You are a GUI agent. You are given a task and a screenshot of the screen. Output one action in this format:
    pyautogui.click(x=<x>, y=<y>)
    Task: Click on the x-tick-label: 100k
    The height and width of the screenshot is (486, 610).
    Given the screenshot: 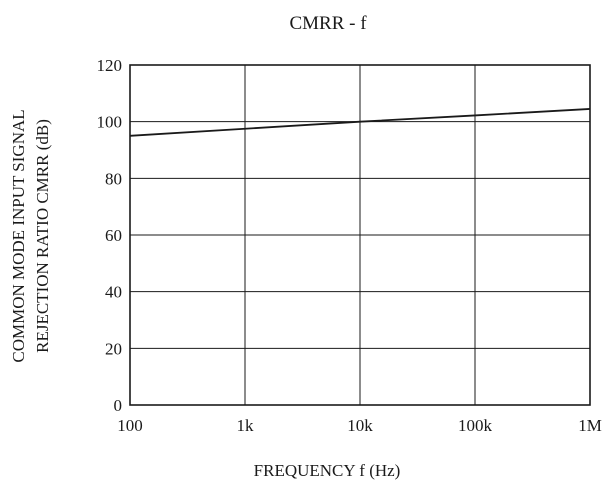 What is the action you would take?
    pyautogui.click(x=475, y=425)
    